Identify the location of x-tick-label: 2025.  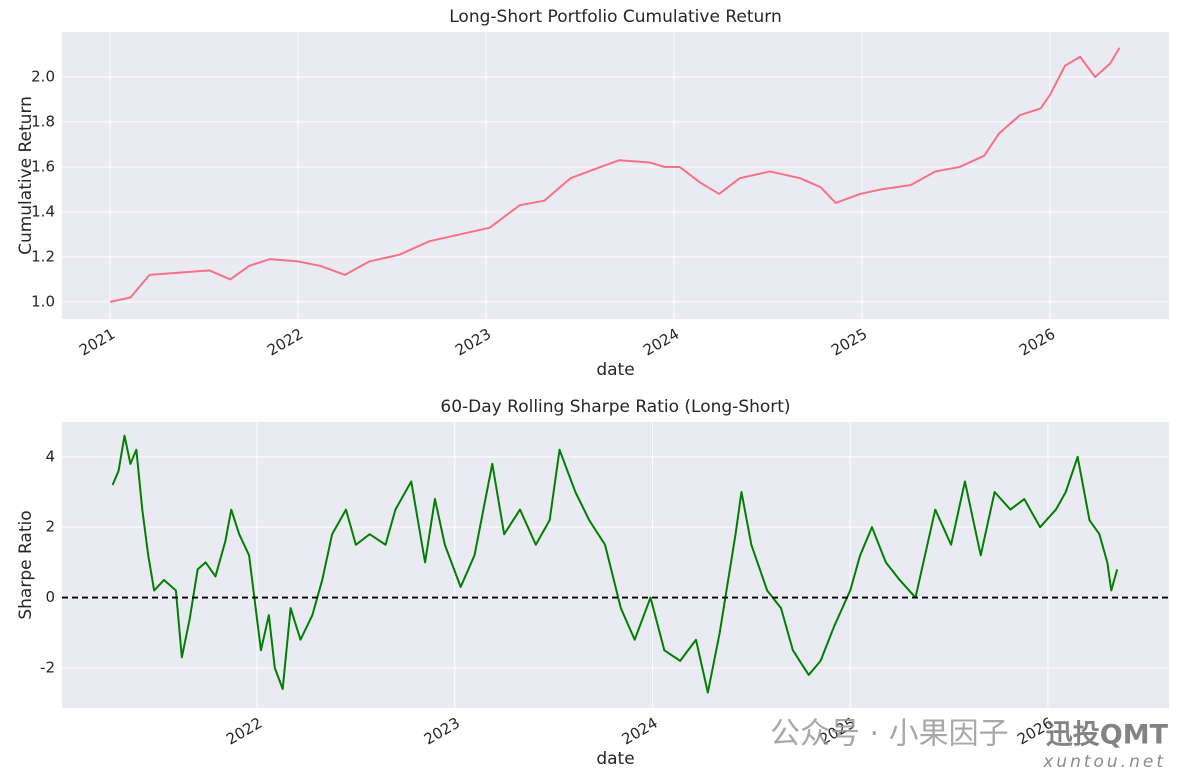
(849, 342).